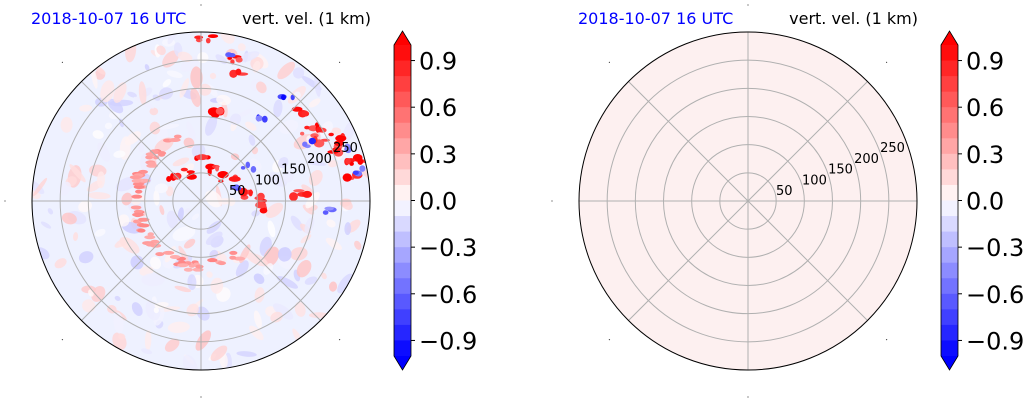 This screenshot has height=401, width=1036. Describe the element at coordinates (402, 200) in the screenshot. I see `colorbar-outline` at that location.